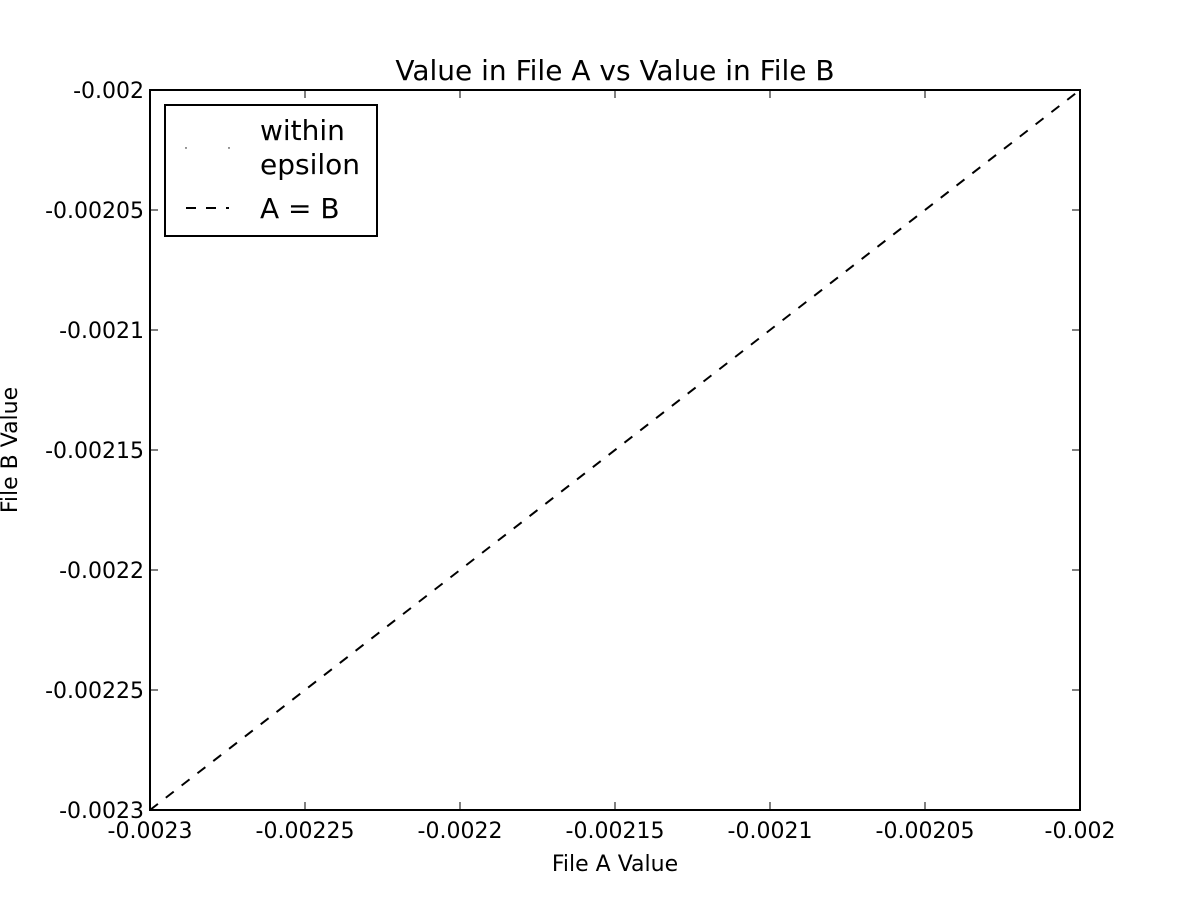 The height and width of the screenshot is (900, 1200). I want to click on y-tick-label: -0.0021, so click(101, 331).